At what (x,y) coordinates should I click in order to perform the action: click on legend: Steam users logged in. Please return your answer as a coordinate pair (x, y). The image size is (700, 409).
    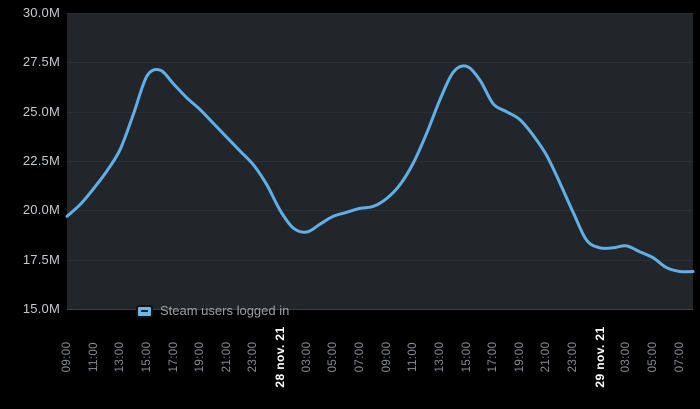
    Looking at the image, I should click on (212, 311).